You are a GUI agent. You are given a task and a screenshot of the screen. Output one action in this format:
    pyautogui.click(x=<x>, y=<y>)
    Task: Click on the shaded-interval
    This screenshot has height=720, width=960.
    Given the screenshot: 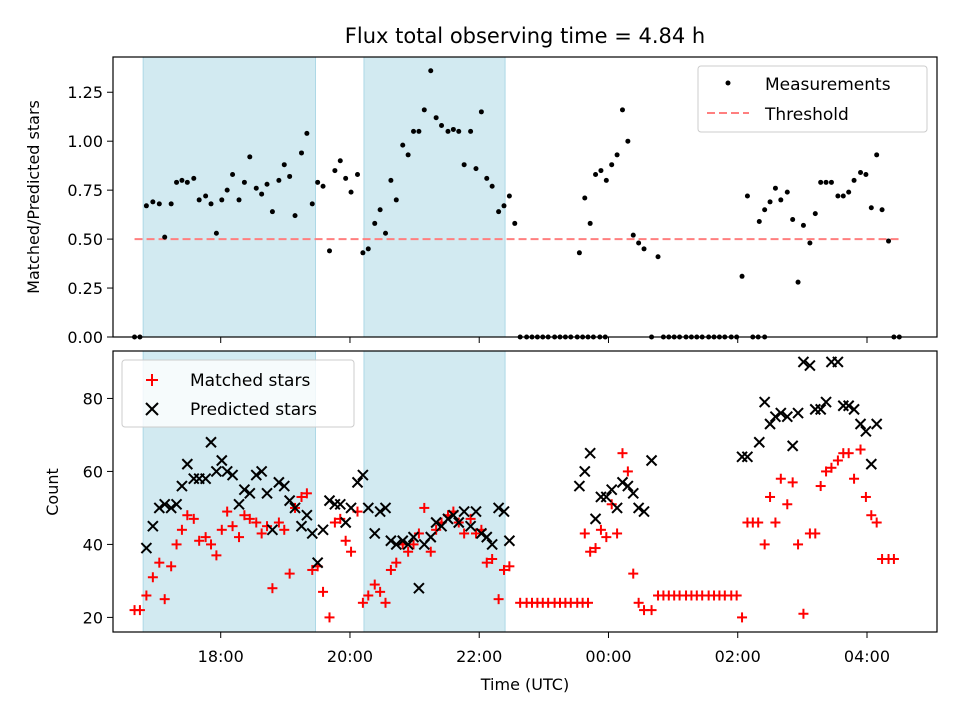 What is the action you would take?
    pyautogui.click(x=229, y=197)
    